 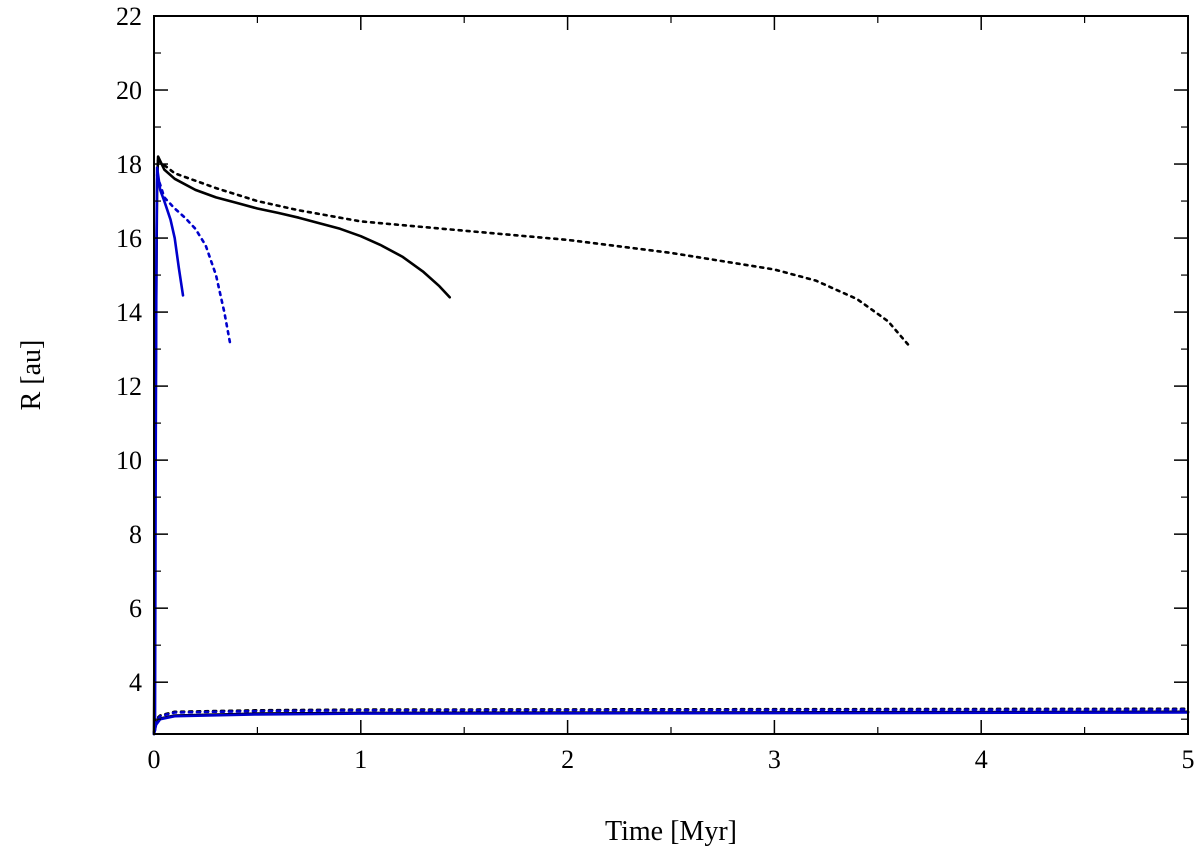 What do you see at coordinates (360, 759) in the screenshot?
I see `x-tick-label: 1` at bounding box center [360, 759].